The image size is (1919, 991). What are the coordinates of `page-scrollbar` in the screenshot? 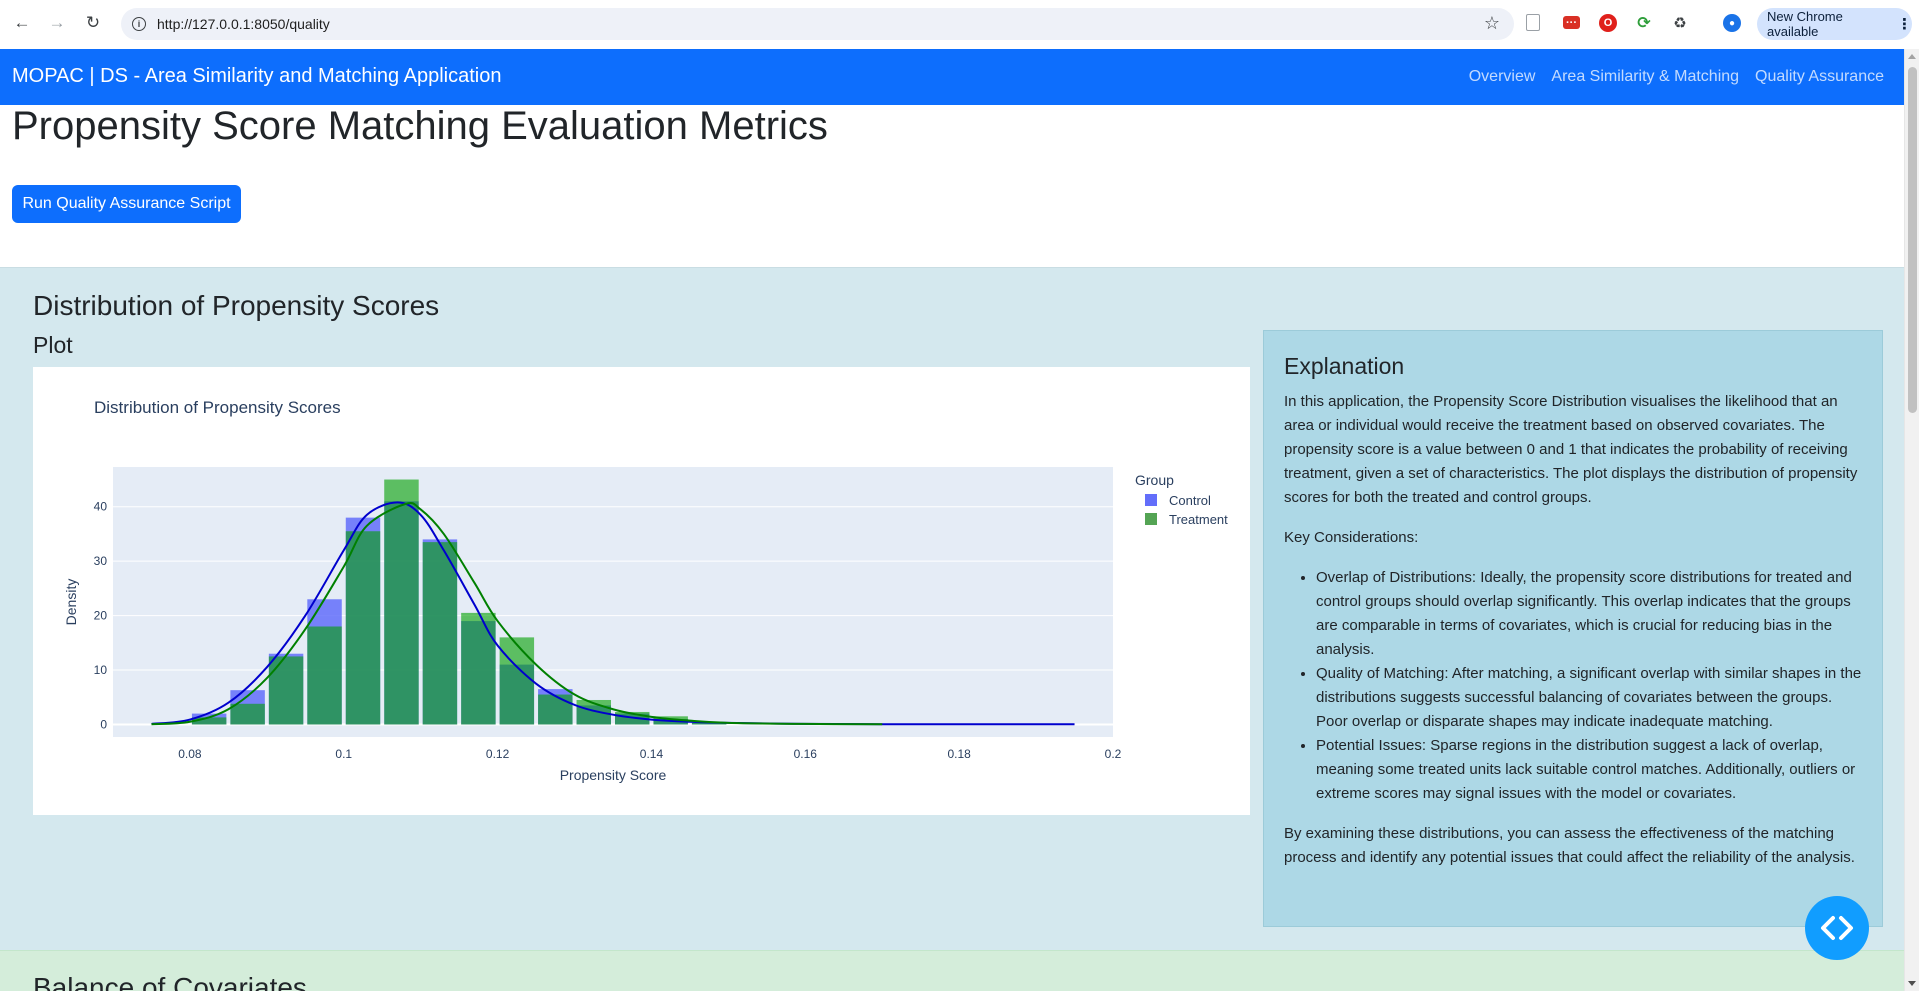 It's located at (1911, 520).